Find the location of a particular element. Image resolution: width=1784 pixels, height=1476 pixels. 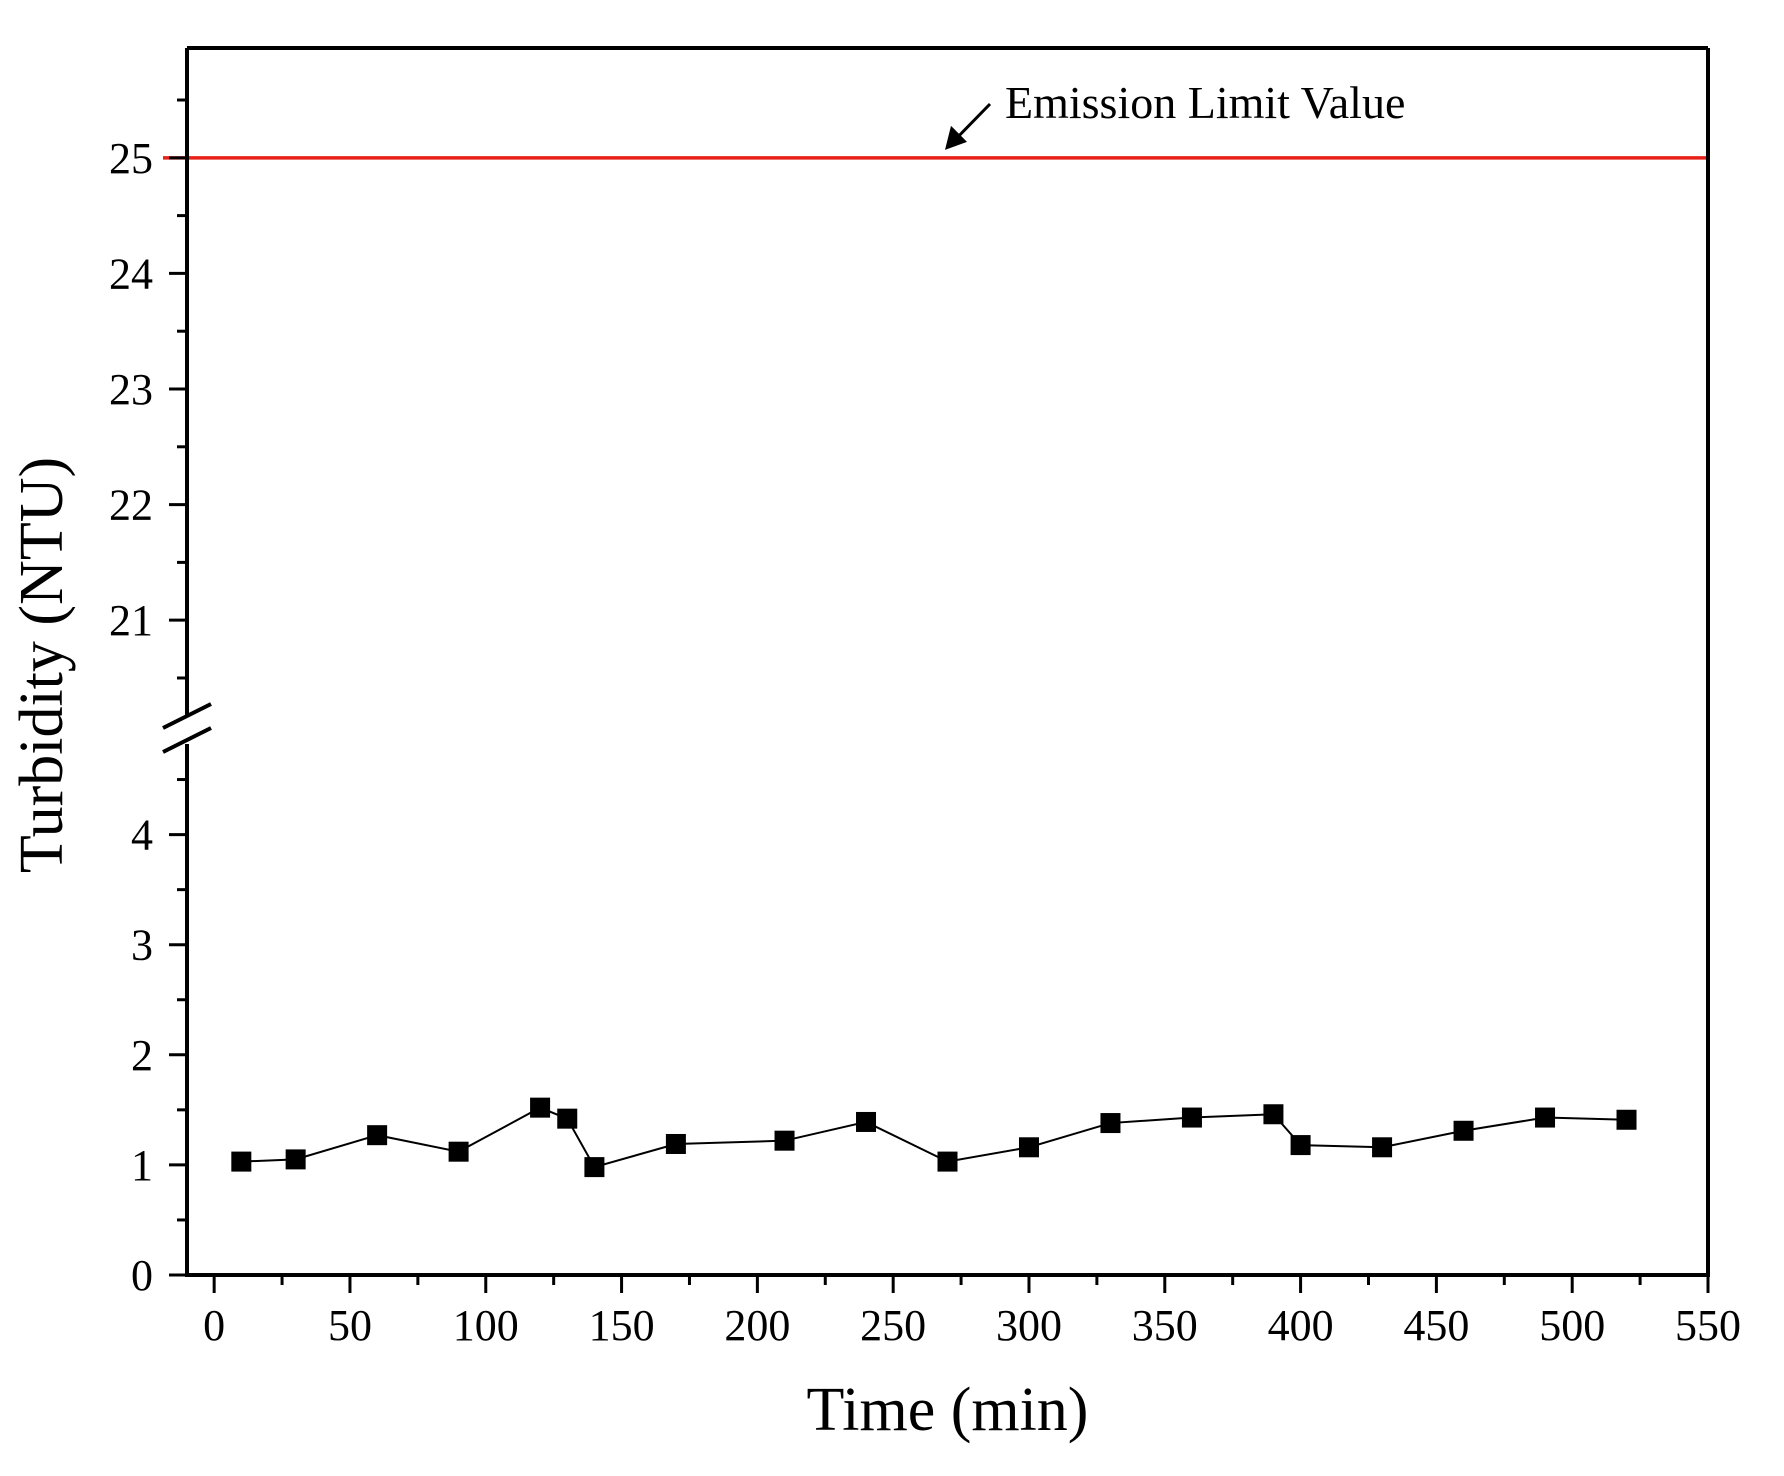

y-tick-label: 2 is located at coordinates (142, 1055).